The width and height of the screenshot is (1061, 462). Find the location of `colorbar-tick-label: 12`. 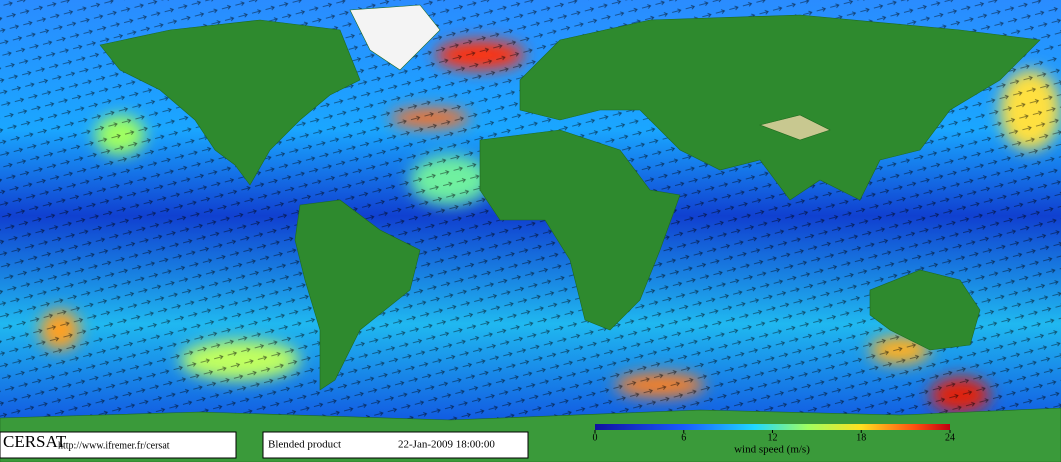

colorbar-tick-label: 12 is located at coordinates (773, 437).